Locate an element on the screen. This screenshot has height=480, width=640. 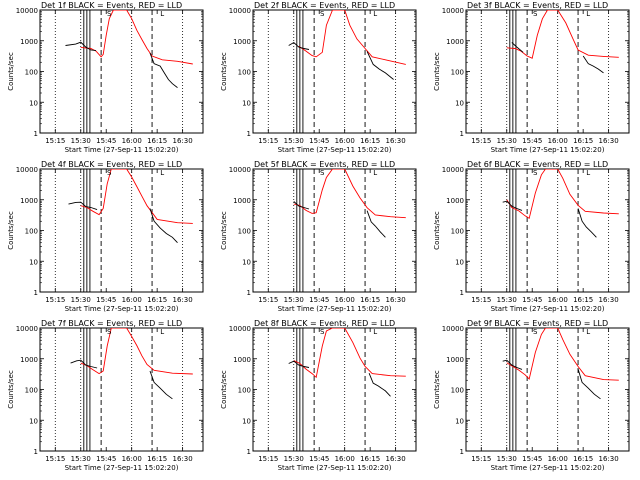
panel-title: Det 4f BLACK = Events, RED = LLD is located at coordinates (111, 164).